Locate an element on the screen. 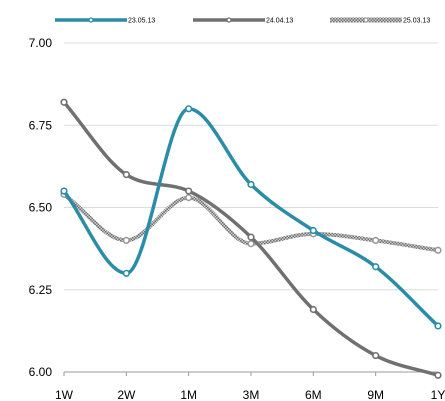 Image resolution: width=445 pixels, height=401 pixels. x-tick-label: 1M is located at coordinates (188, 394).